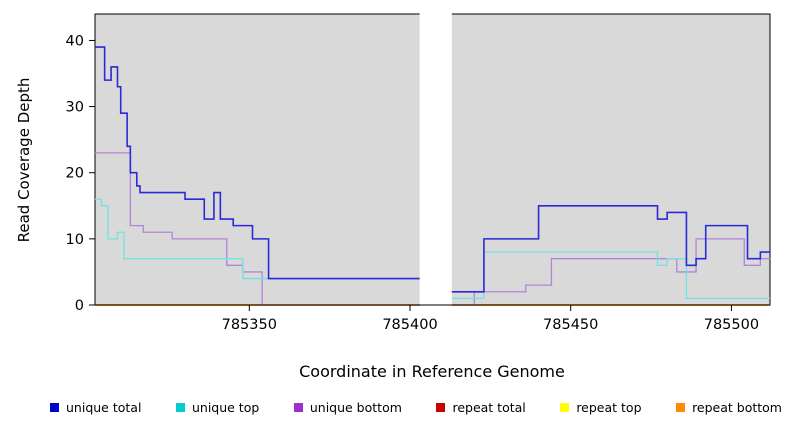 The image size is (792, 432). Describe the element at coordinates (731, 325) in the screenshot. I see `x-tick-label: 785500` at that location.